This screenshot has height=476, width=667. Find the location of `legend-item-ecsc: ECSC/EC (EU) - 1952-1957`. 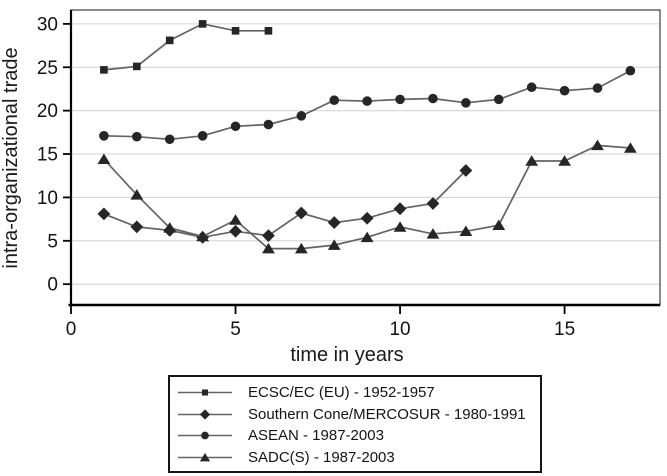

legend-item-ecsc: ECSC/EC (EU) - 1952-1957 is located at coordinates (358, 393).